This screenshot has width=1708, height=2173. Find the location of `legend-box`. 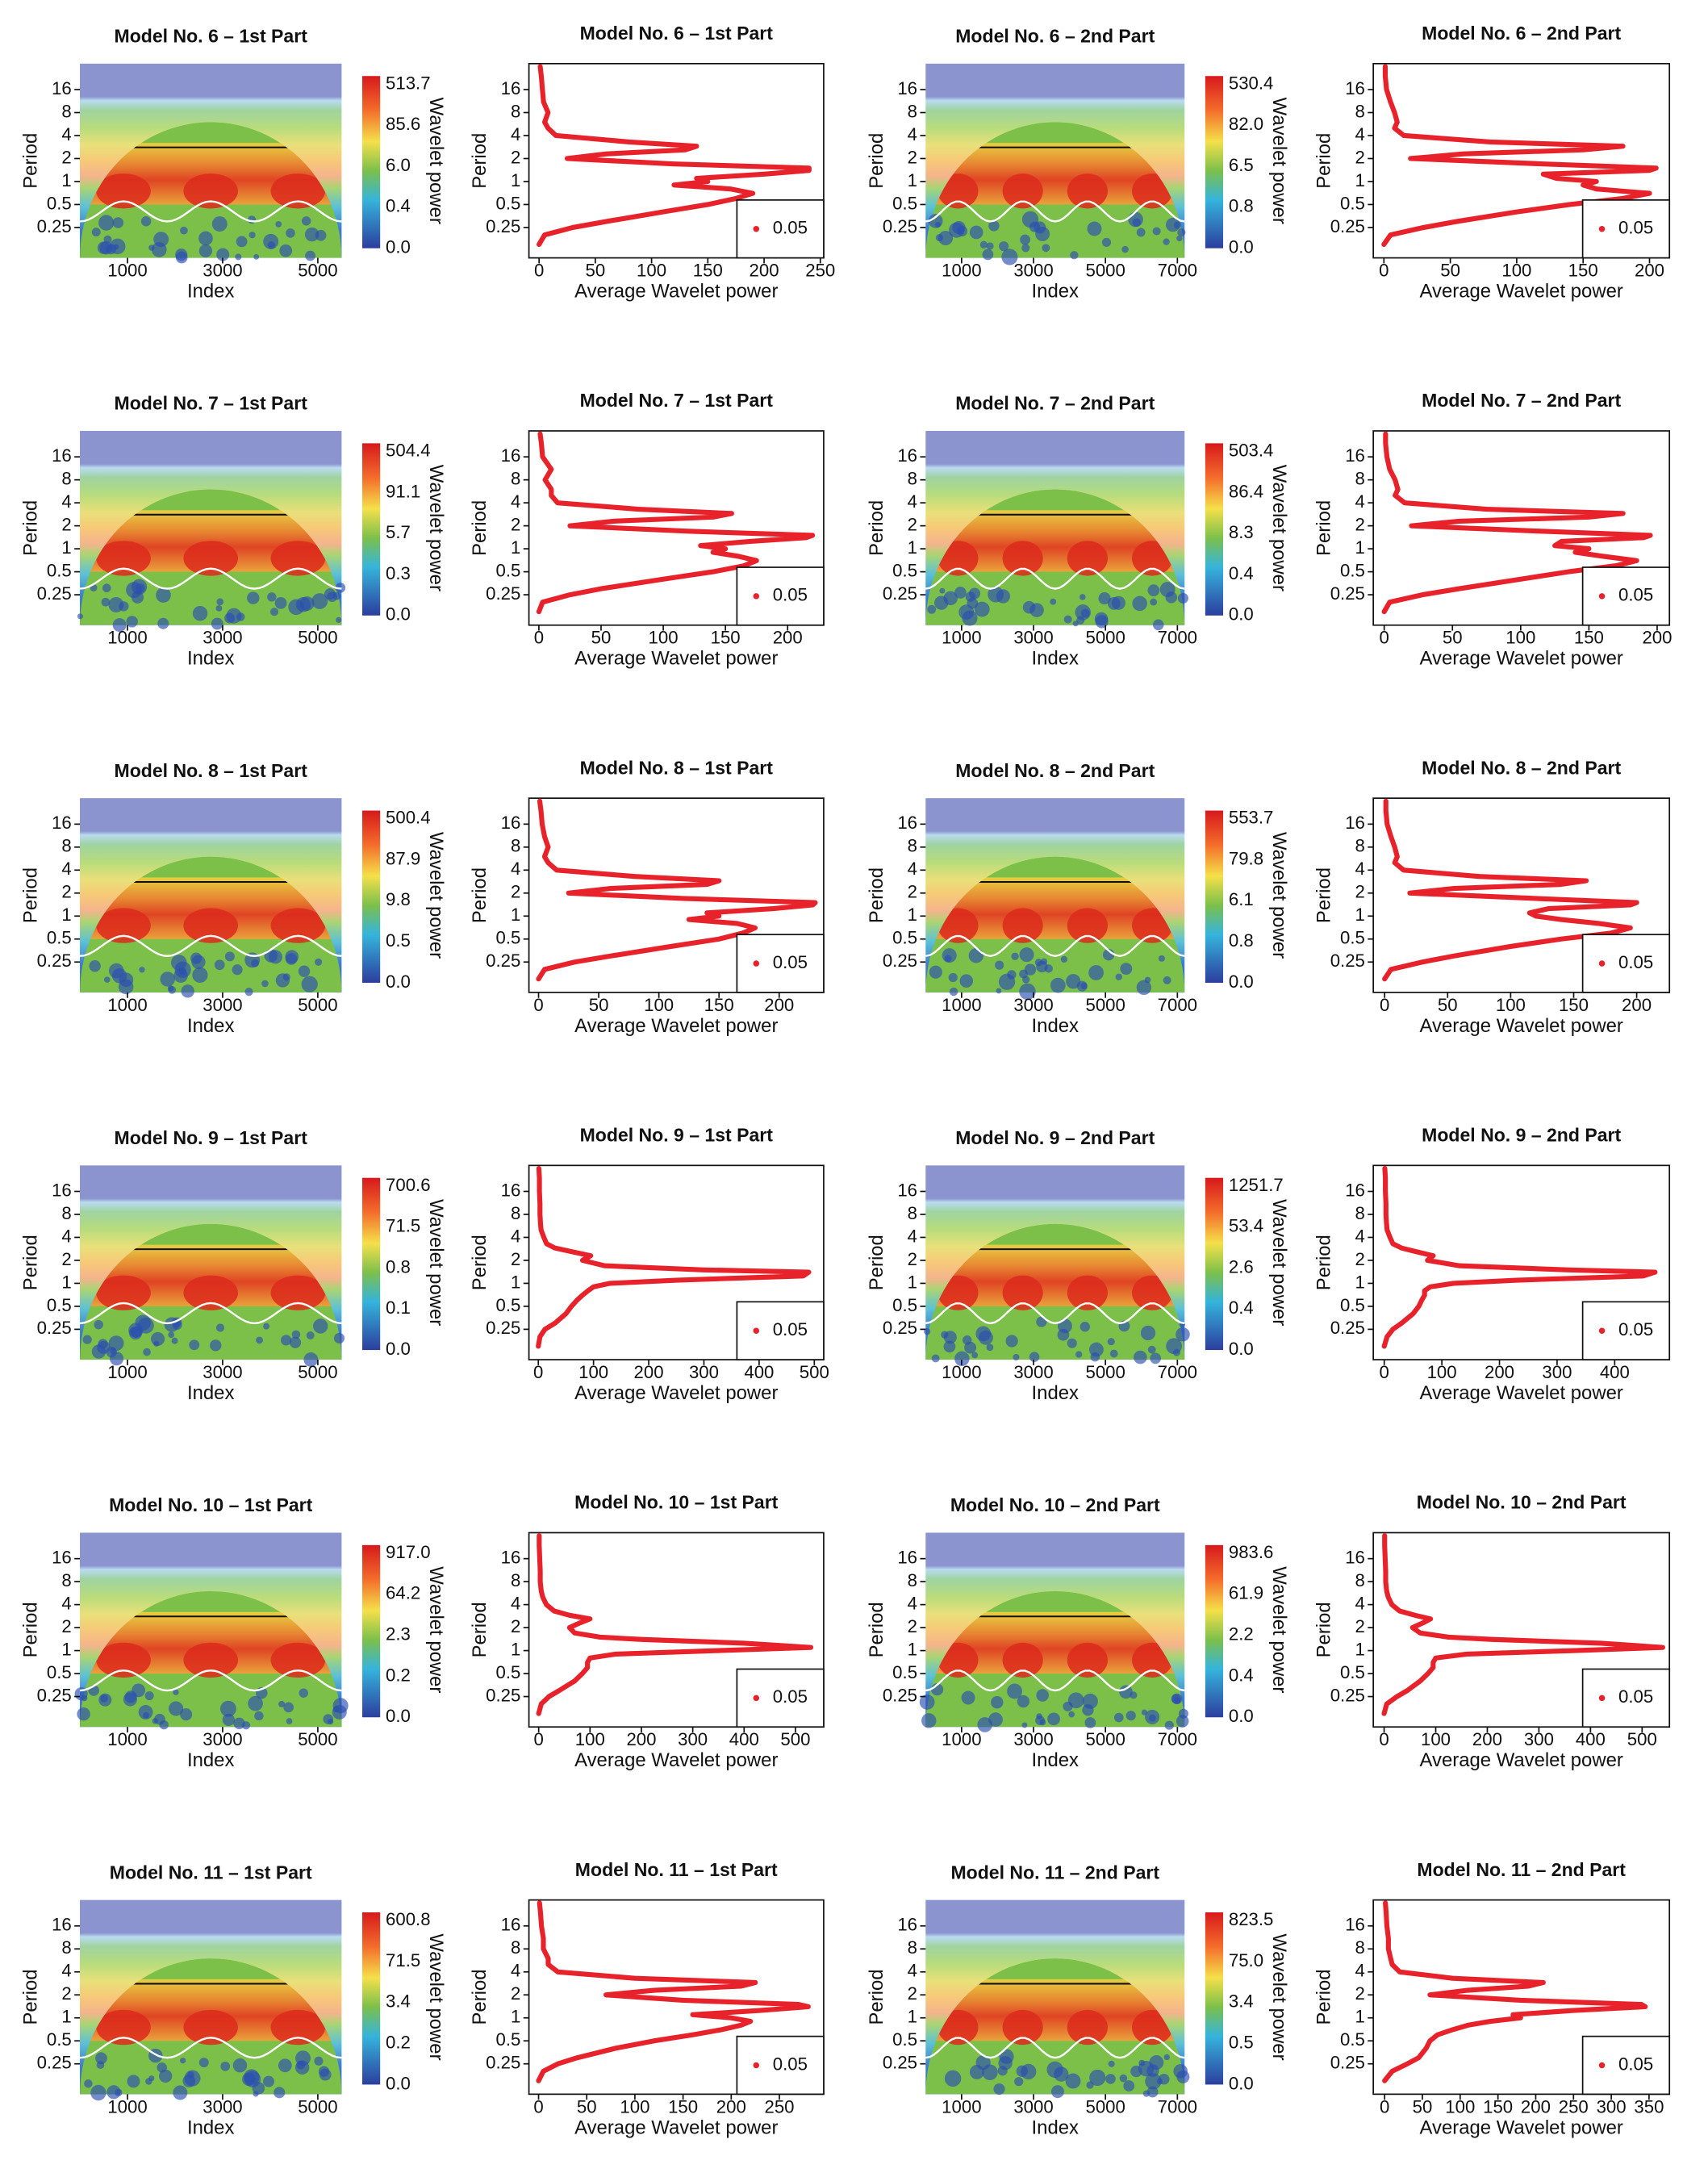

legend-box is located at coordinates (780, 229).